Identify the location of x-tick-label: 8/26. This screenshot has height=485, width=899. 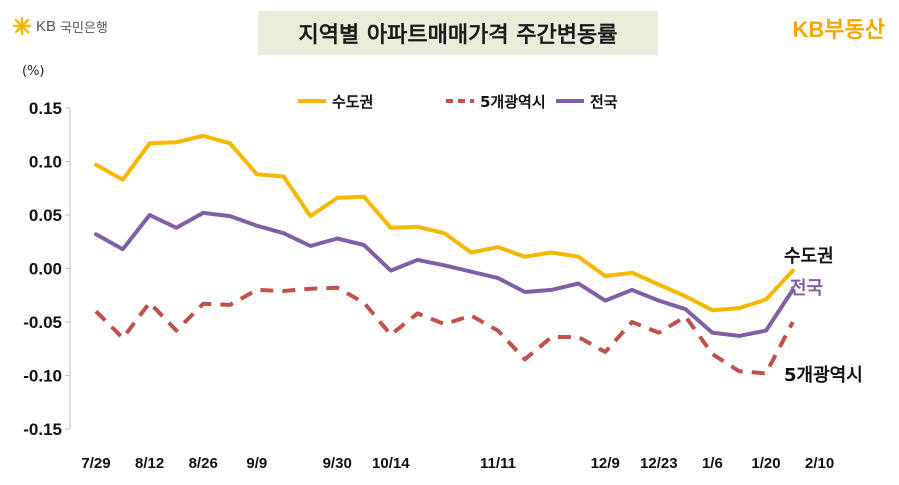
(203, 463).